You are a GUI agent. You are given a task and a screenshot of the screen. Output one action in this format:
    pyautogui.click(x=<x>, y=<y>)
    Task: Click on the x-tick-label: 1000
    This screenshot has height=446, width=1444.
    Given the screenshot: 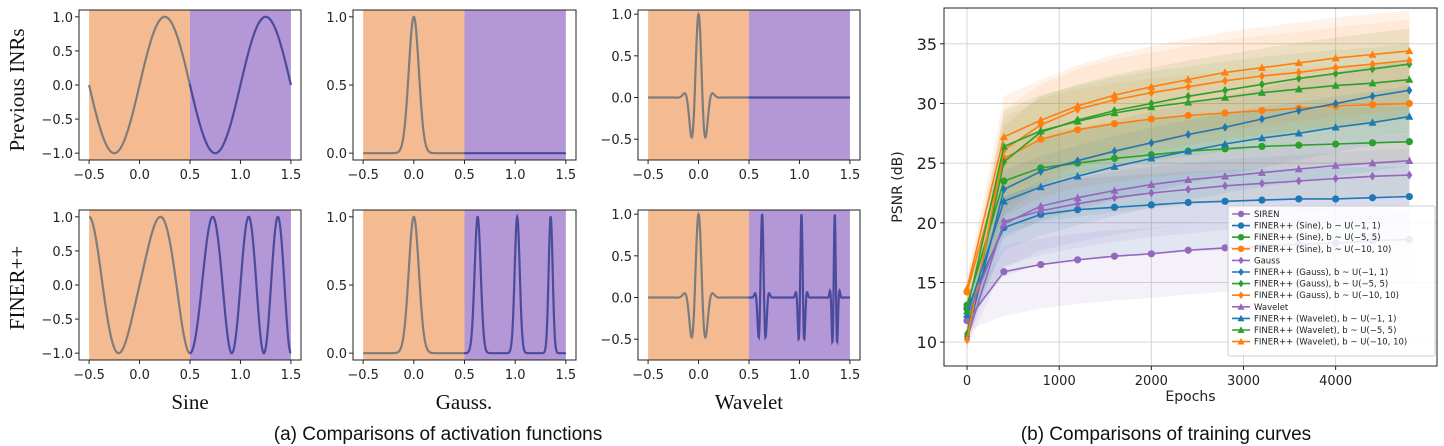 What is the action you would take?
    pyautogui.click(x=1059, y=381)
    